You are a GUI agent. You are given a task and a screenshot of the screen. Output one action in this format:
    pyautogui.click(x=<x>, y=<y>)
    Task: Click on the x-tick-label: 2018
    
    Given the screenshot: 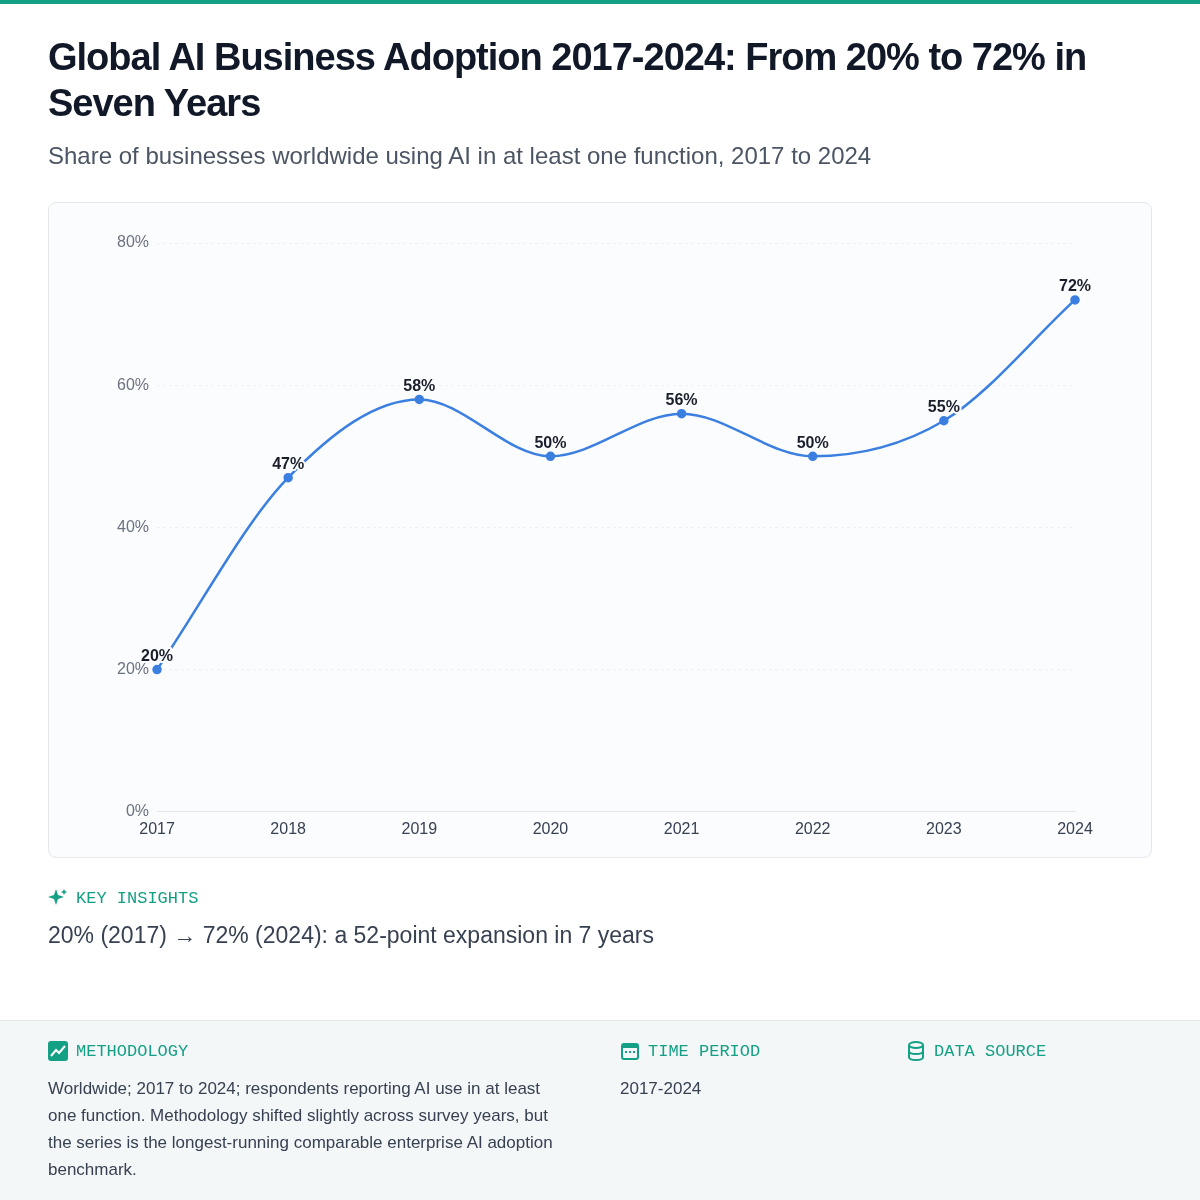 What is the action you would take?
    pyautogui.click(x=288, y=828)
    